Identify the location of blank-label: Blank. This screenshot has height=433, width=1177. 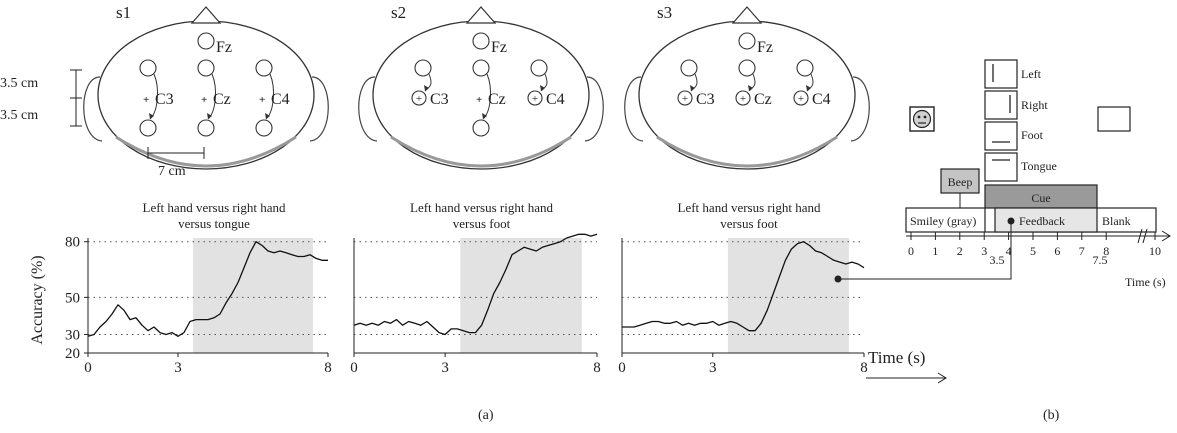
(1116, 221).